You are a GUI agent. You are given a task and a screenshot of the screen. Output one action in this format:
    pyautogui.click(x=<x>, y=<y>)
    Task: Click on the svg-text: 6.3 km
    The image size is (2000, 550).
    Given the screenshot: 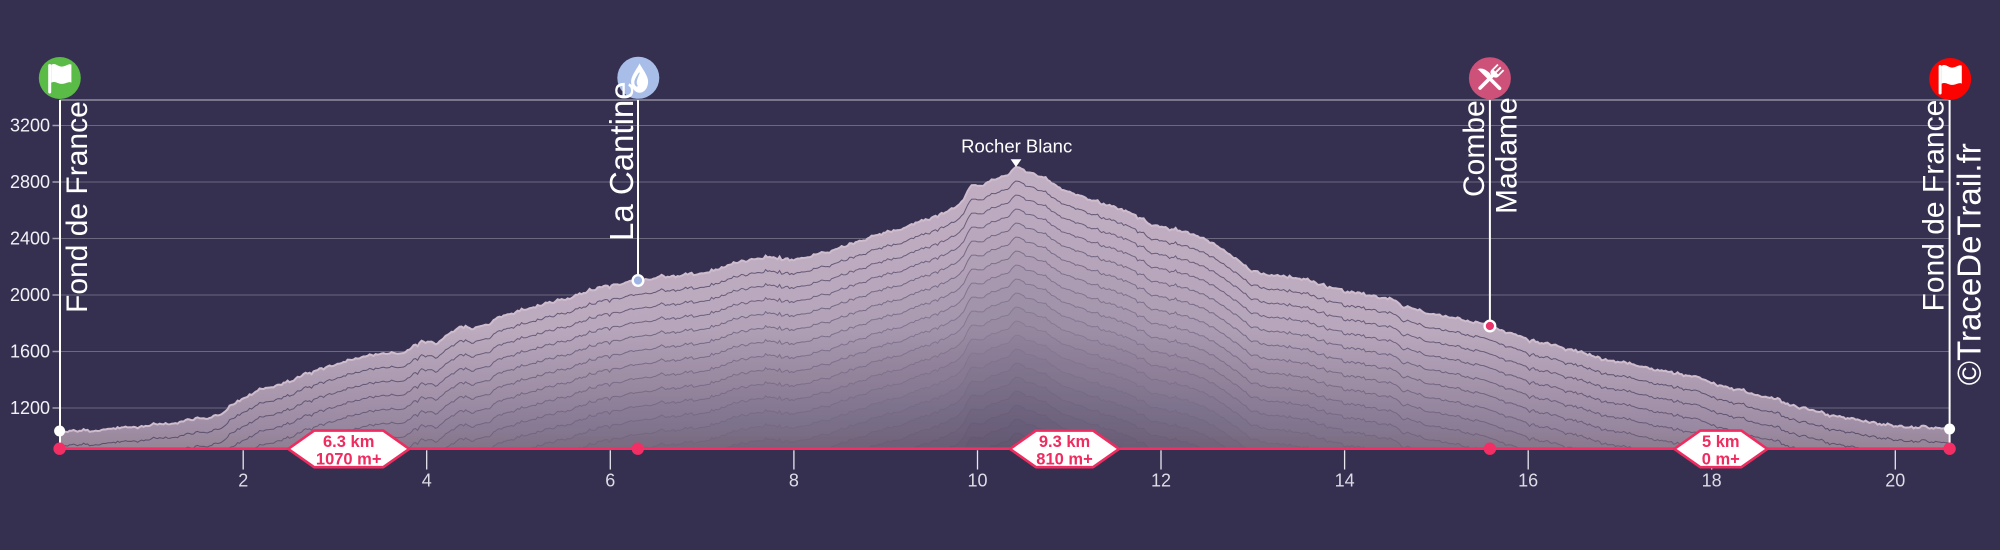 What is the action you would take?
    pyautogui.click(x=348, y=442)
    